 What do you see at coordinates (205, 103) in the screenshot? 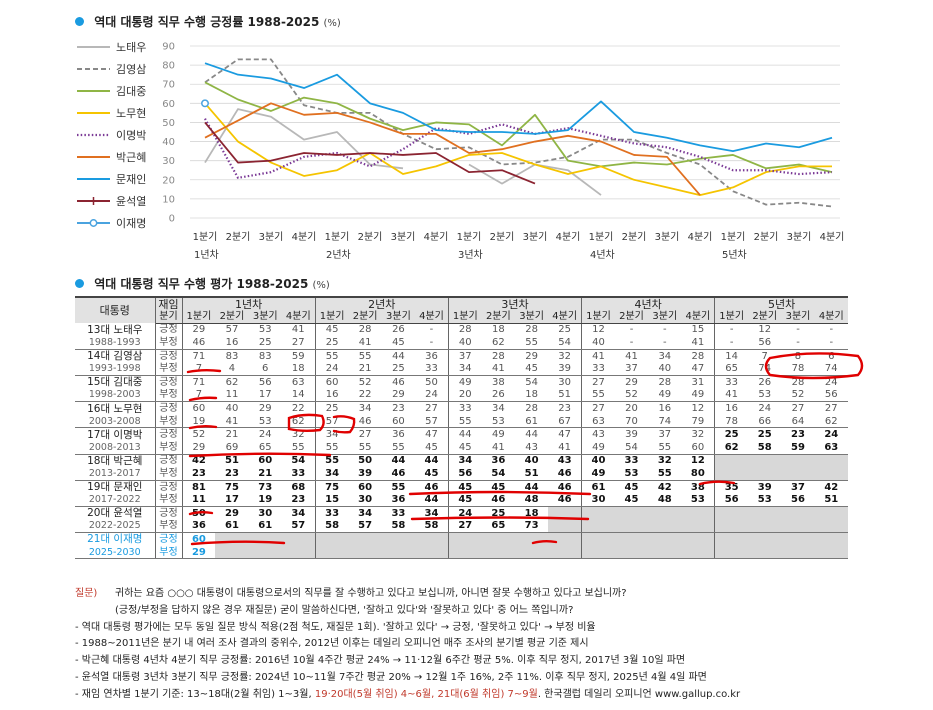
I see `data-point-이재명` at bounding box center [205, 103].